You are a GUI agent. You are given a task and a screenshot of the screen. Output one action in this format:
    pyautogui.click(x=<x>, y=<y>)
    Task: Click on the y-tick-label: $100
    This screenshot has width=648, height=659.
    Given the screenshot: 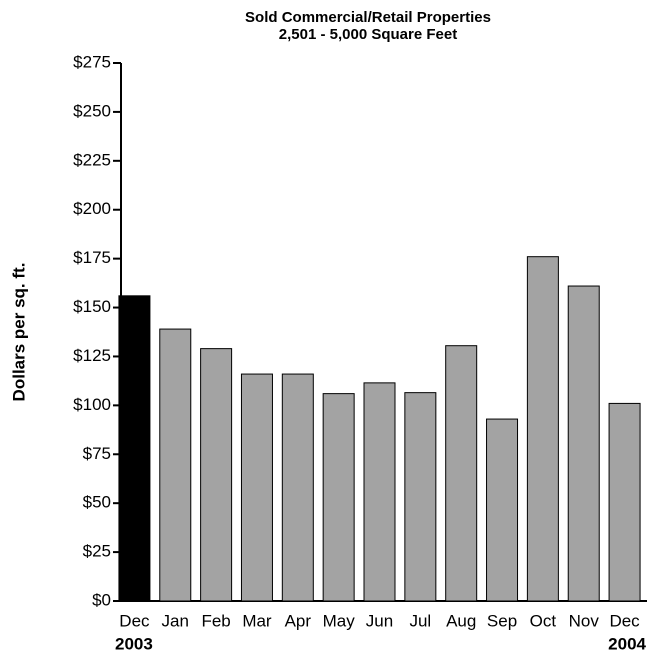 What is the action you would take?
    pyautogui.click(x=92, y=404)
    